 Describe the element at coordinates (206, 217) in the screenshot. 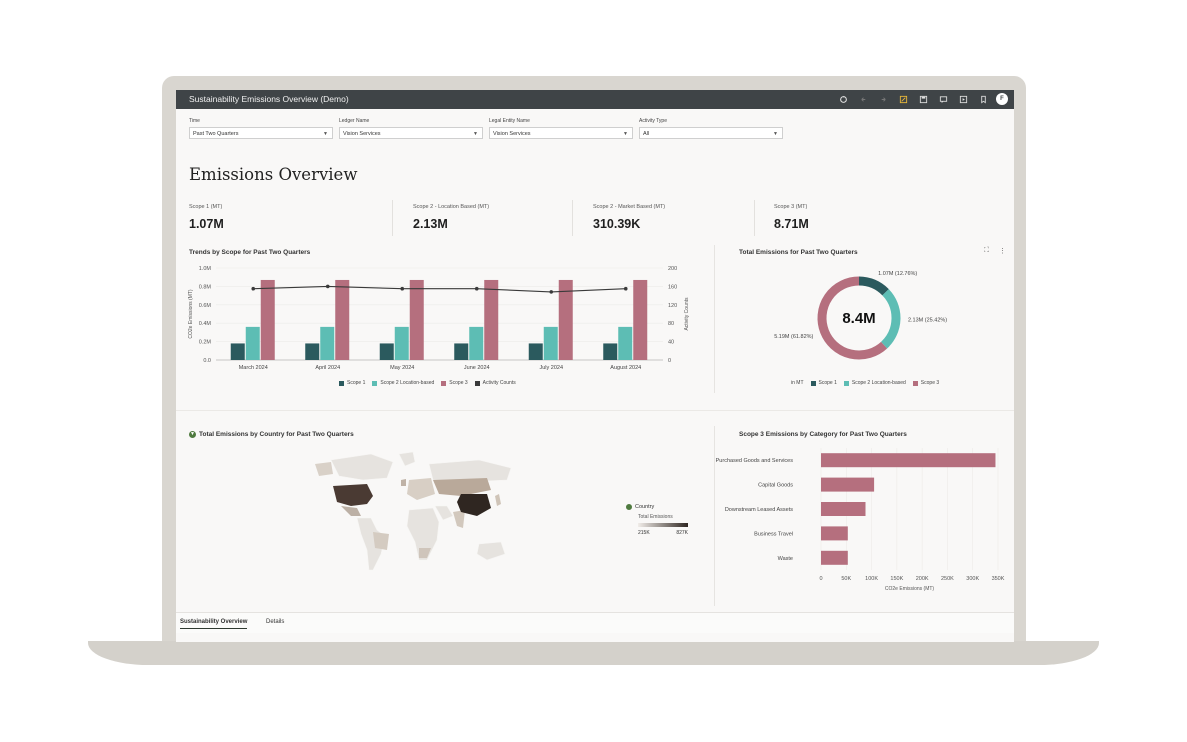

I see `kpi-scope1: Scope 1 (MT) 1.07M` at that location.